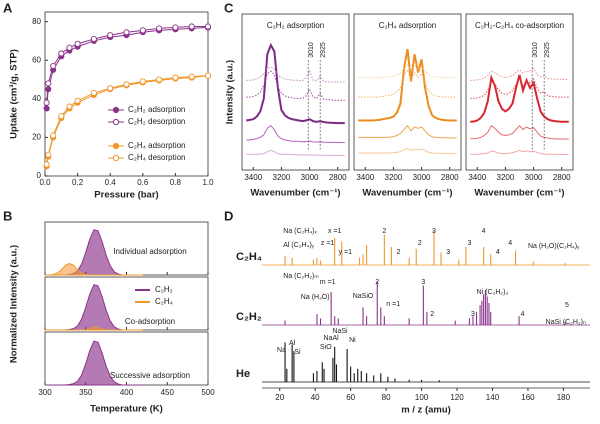 This screenshot has width=600, height=424. What do you see at coordinates (157, 145) in the screenshot?
I see `legend-label: C₂H₄ adsorption` at bounding box center [157, 145].